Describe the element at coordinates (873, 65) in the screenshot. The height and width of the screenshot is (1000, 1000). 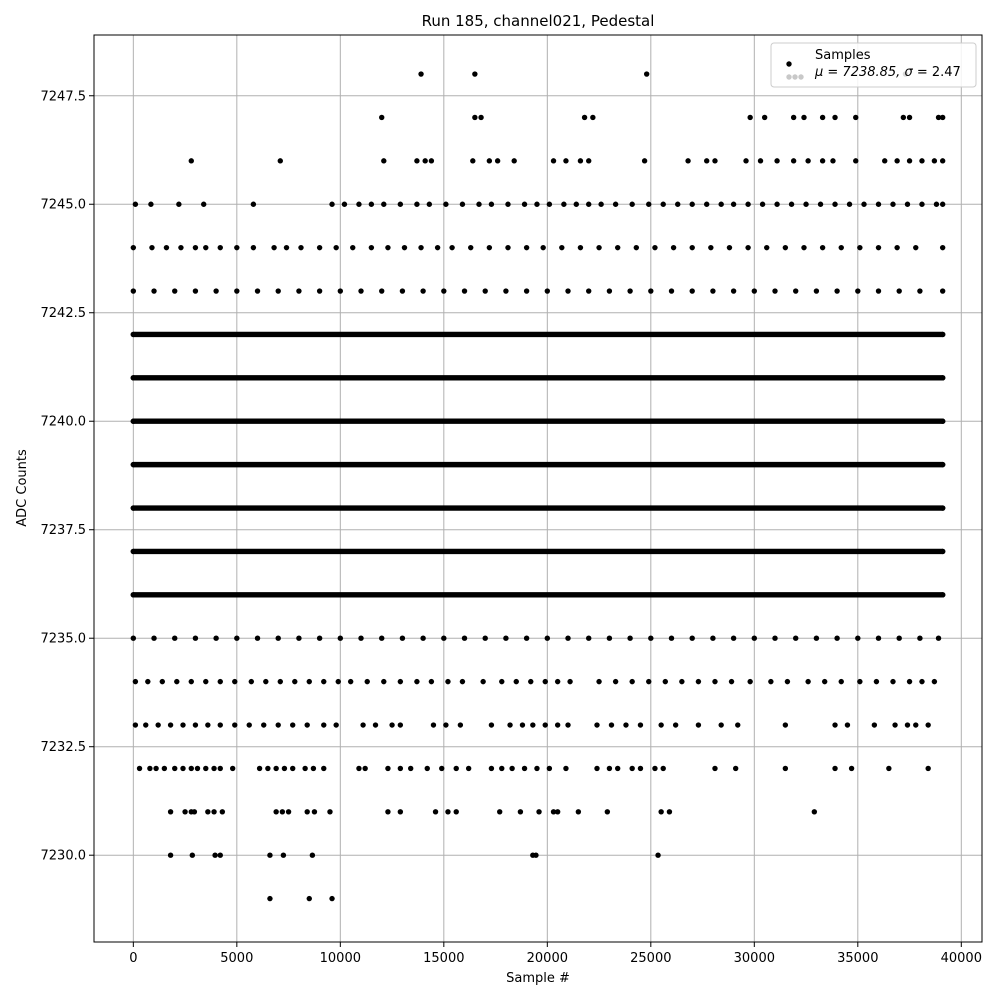
I see `legend: Samples μ = 7238.85, σ = 2.47` at that location.